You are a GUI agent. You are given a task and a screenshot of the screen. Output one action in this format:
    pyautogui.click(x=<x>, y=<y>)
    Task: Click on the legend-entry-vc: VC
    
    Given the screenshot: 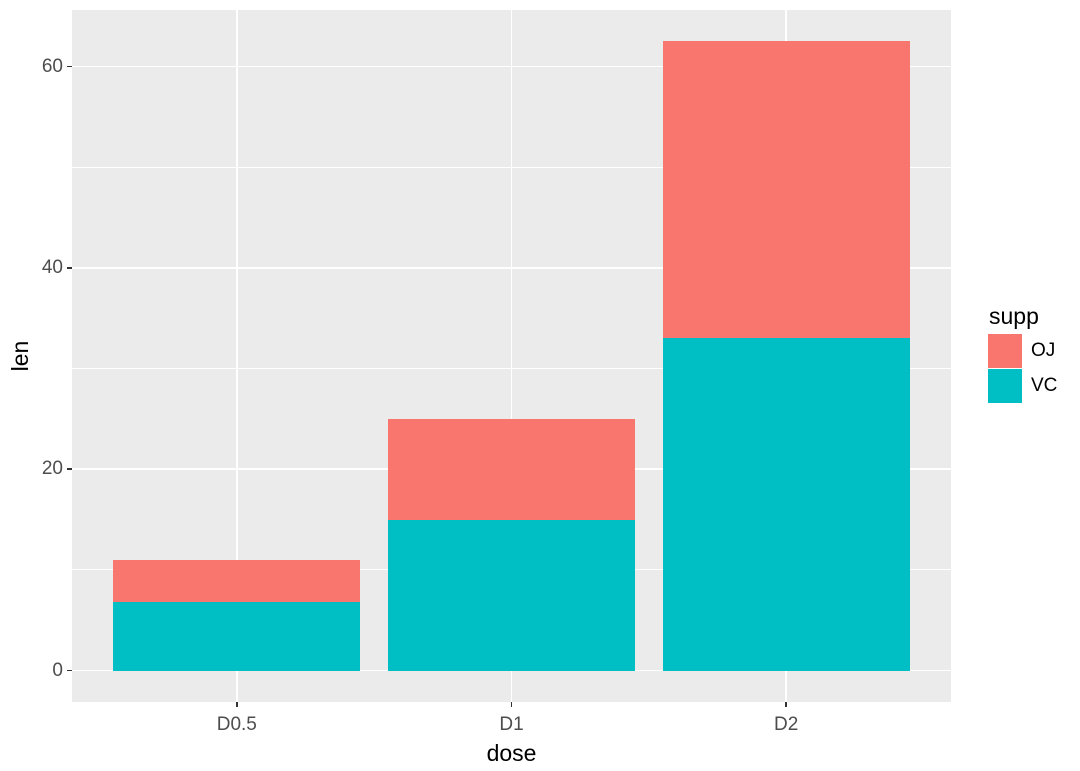 What is the action you would take?
    pyautogui.click(x=1022, y=386)
    